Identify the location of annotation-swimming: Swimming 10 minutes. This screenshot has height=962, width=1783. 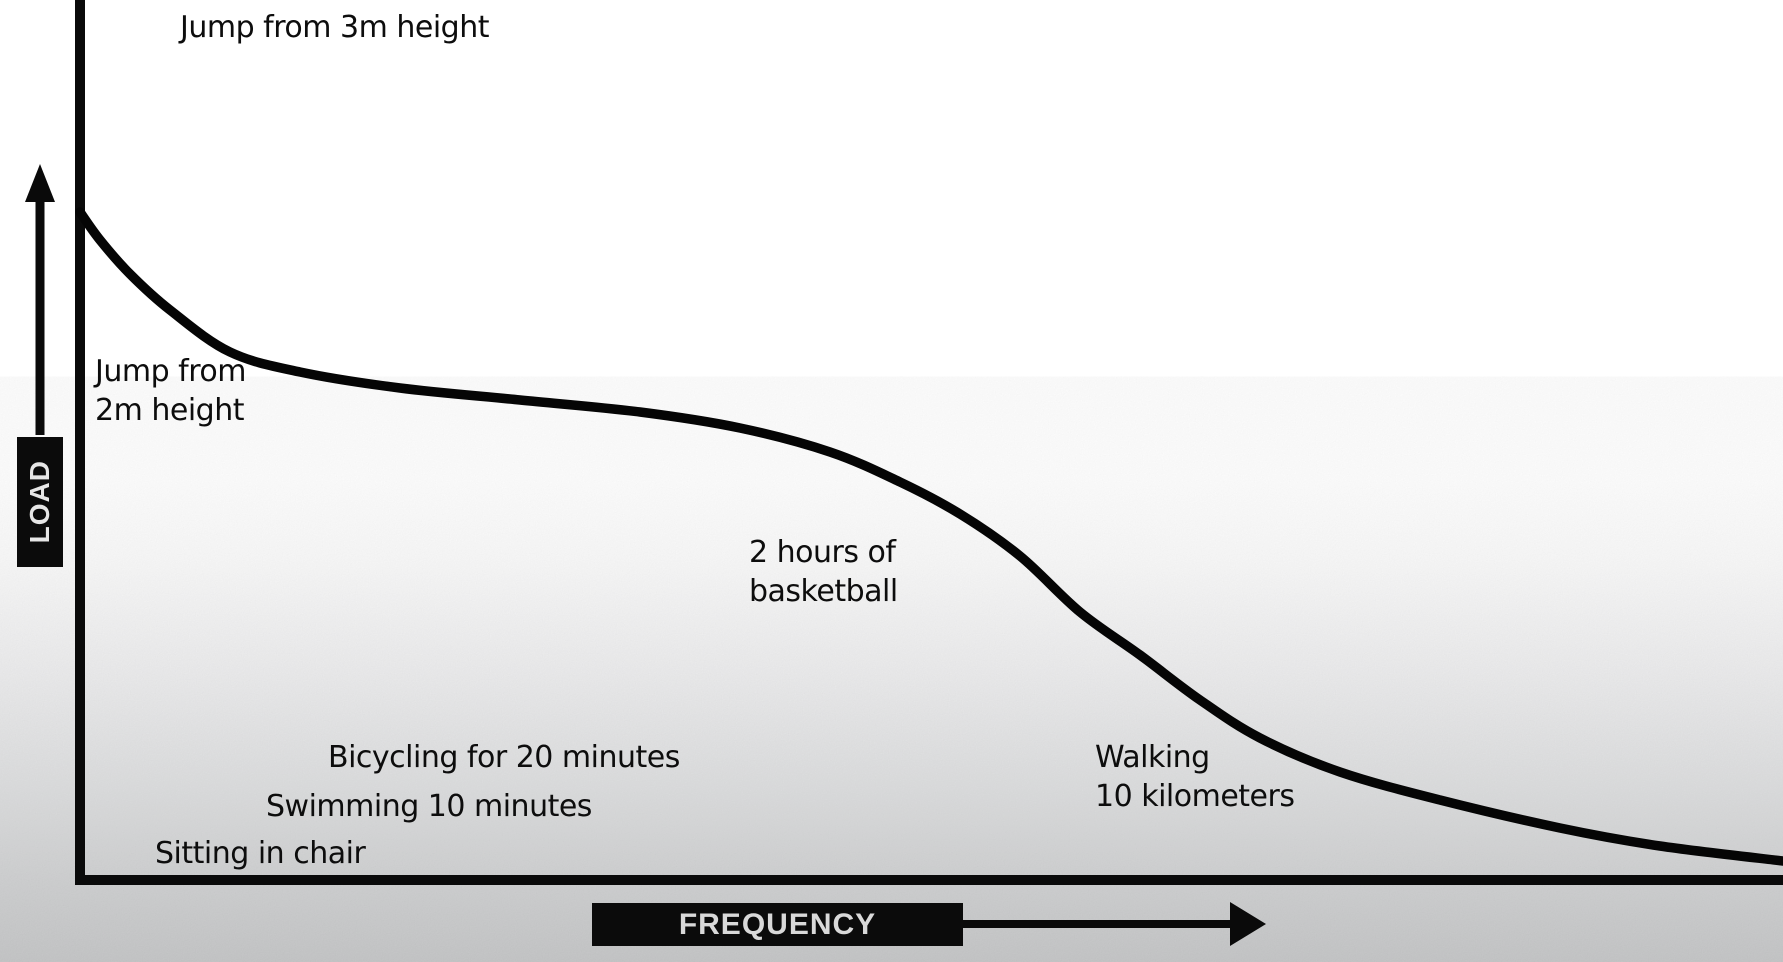
(429, 806).